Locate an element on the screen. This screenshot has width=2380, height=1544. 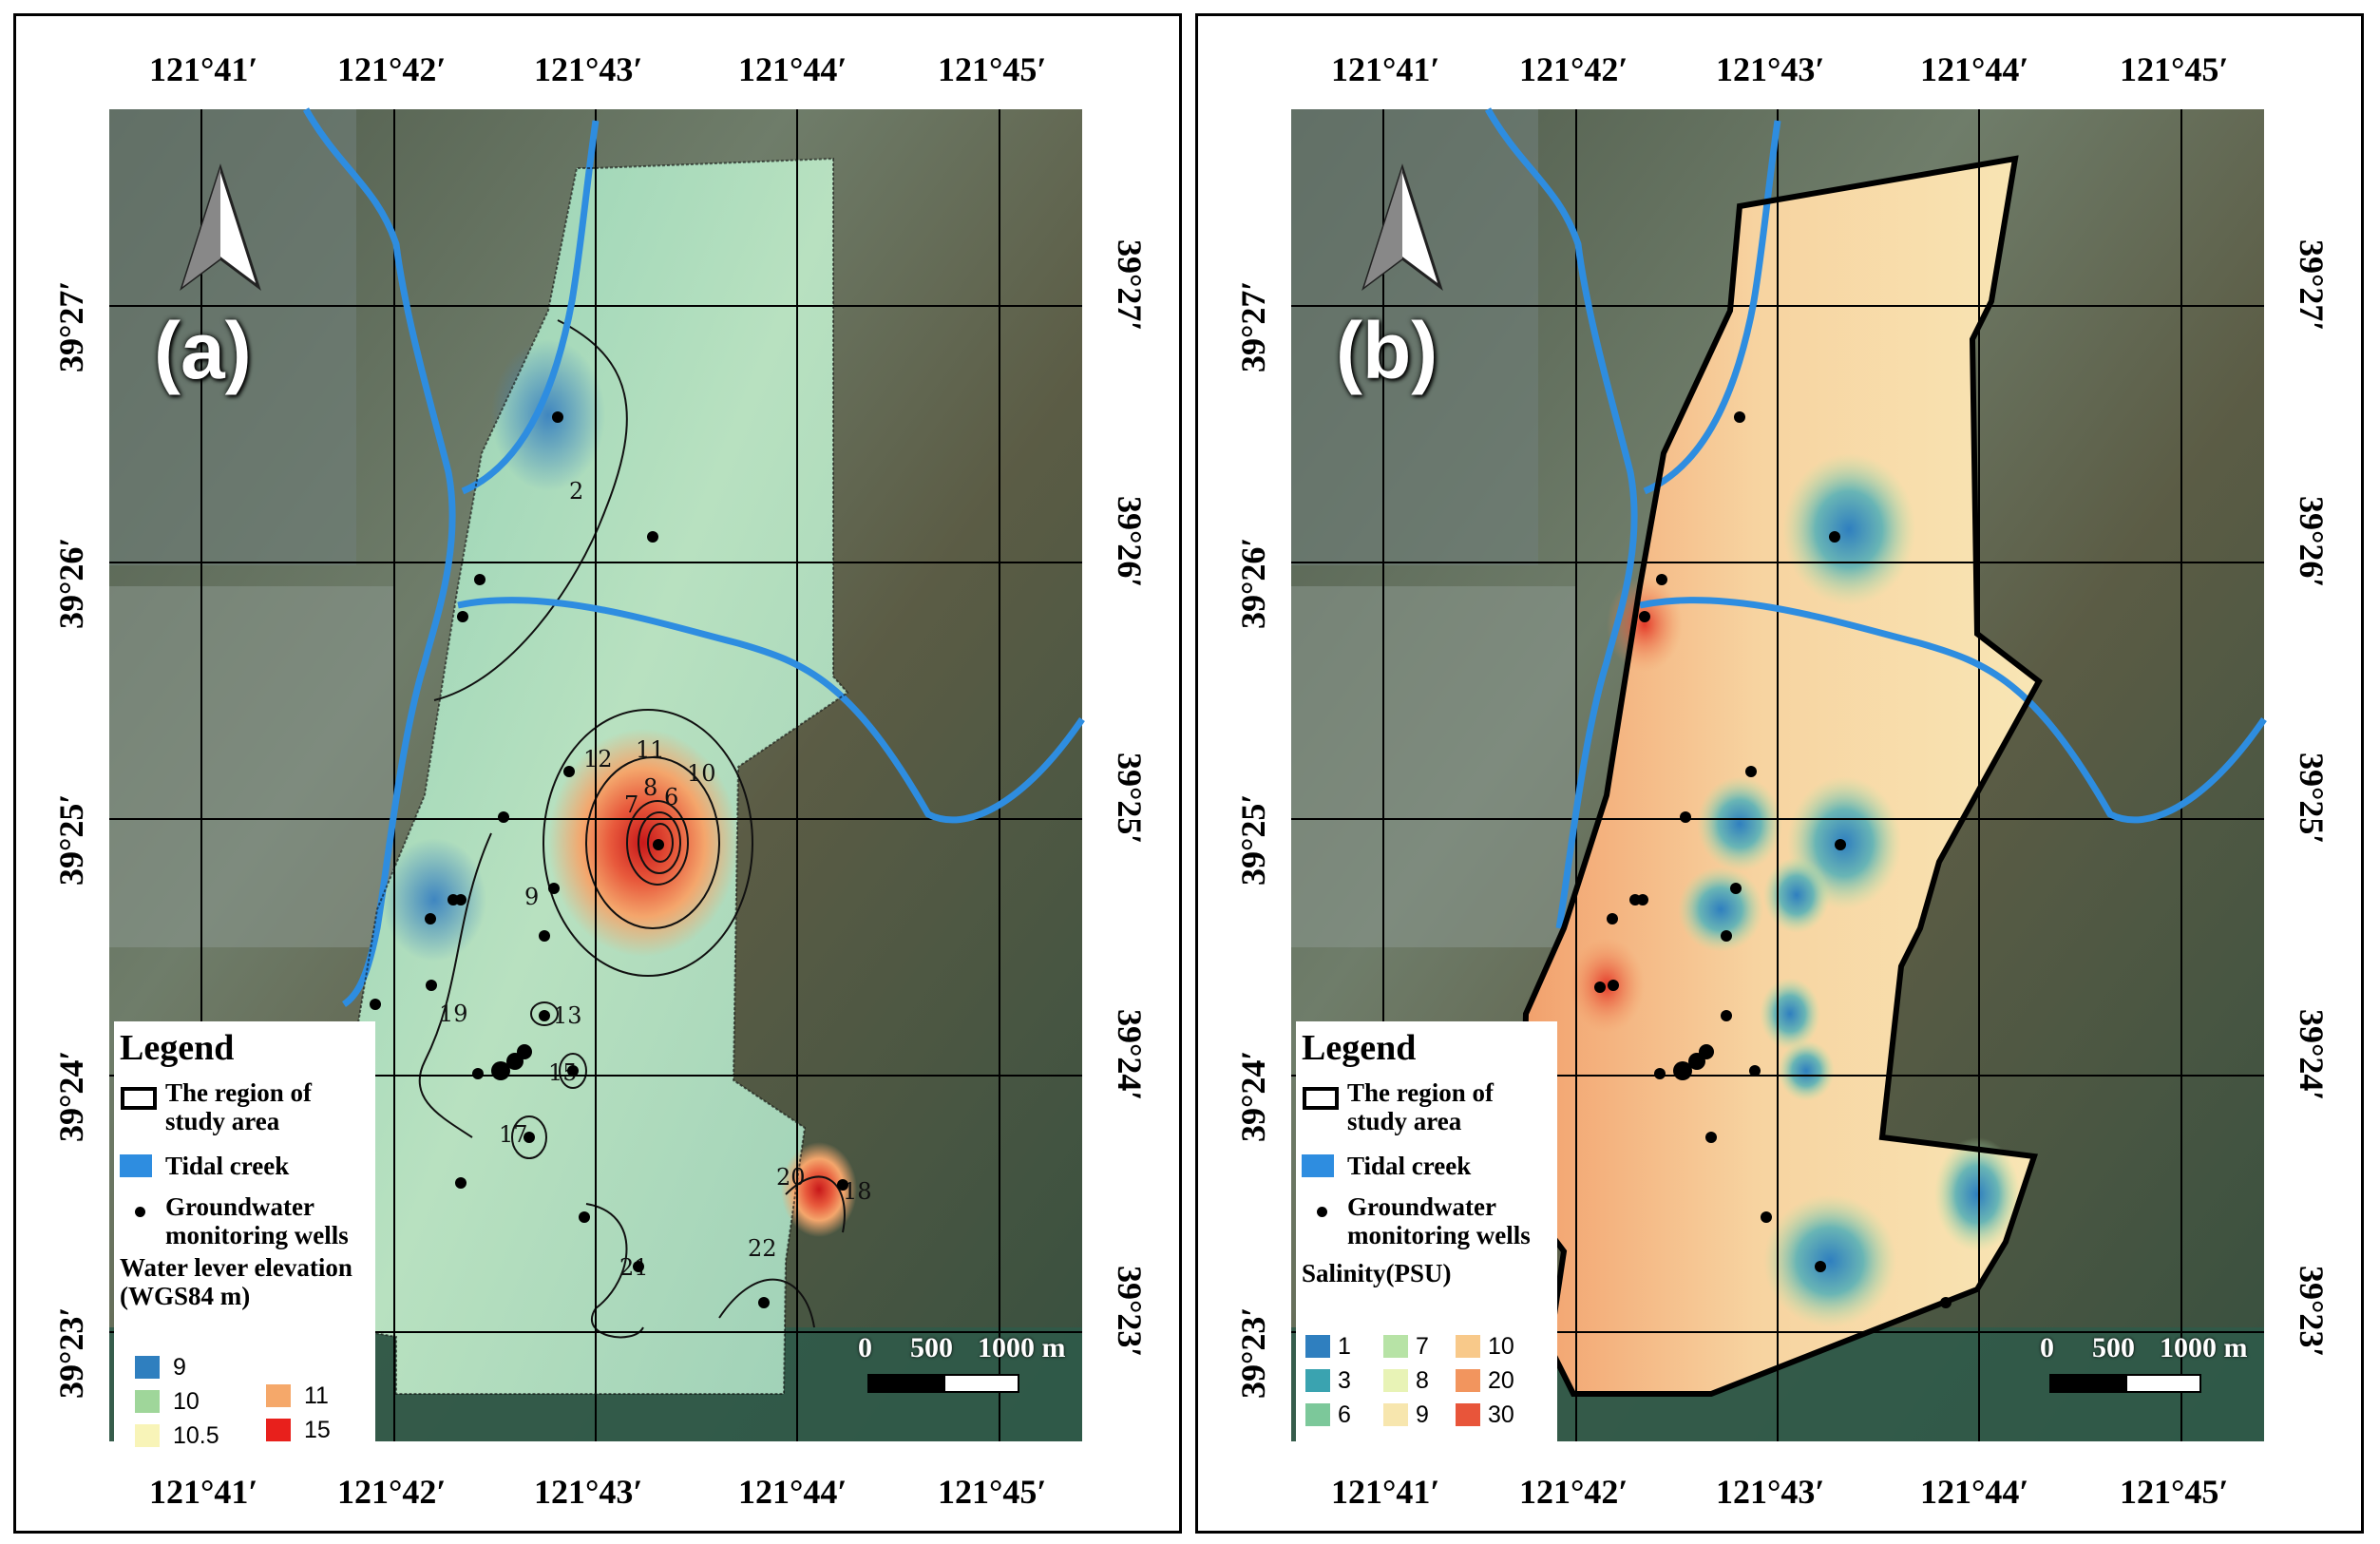
panel-label-a: (a) is located at coordinates (203, 350).